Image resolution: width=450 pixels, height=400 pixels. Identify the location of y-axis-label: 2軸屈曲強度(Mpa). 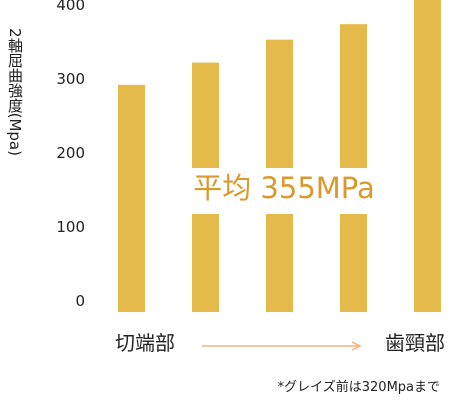
(15, 92).